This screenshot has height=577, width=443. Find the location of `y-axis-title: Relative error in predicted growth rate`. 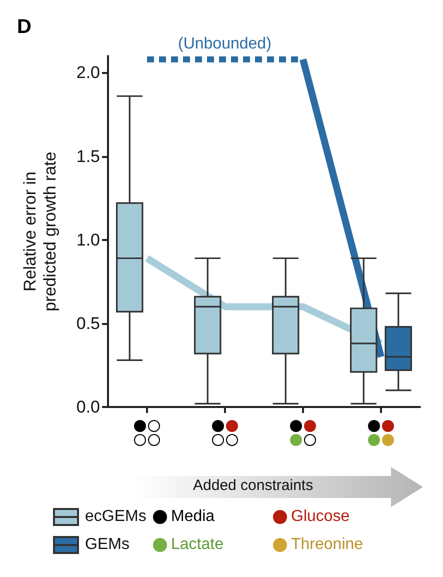

y-axis-title: Relative error in predicted growth rate is located at coordinates (40, 232).